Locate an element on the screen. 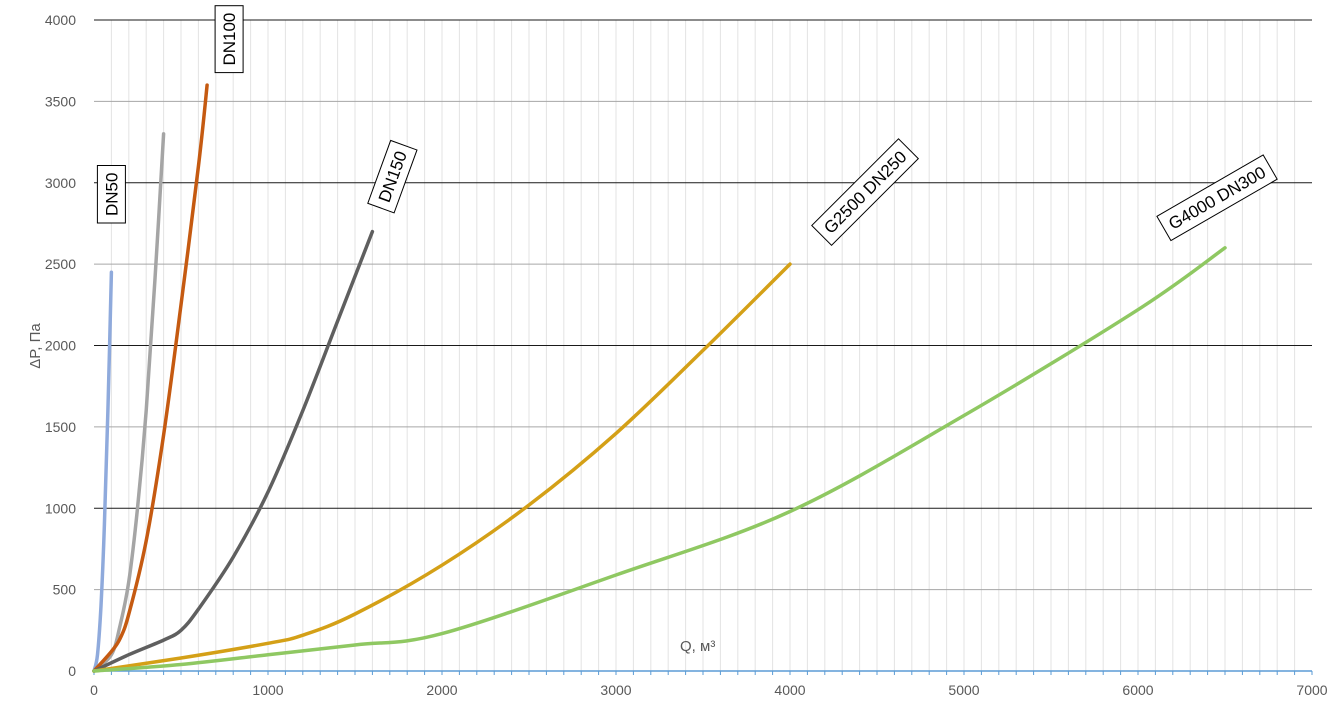 The width and height of the screenshot is (1331, 707). y-tick-label: 1000 is located at coordinates (60, 508).